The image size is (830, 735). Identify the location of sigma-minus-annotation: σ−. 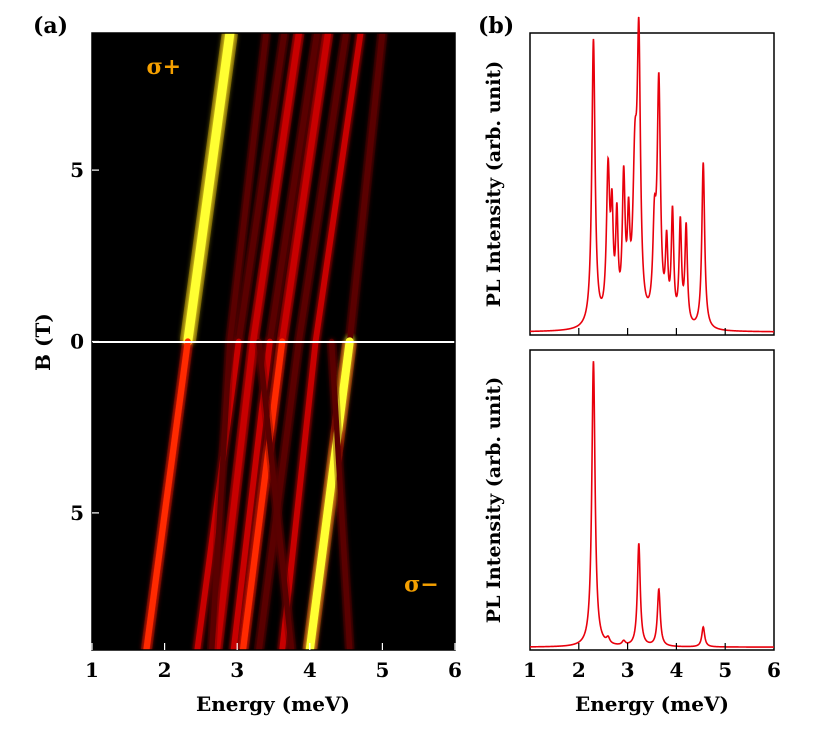
(421, 585).